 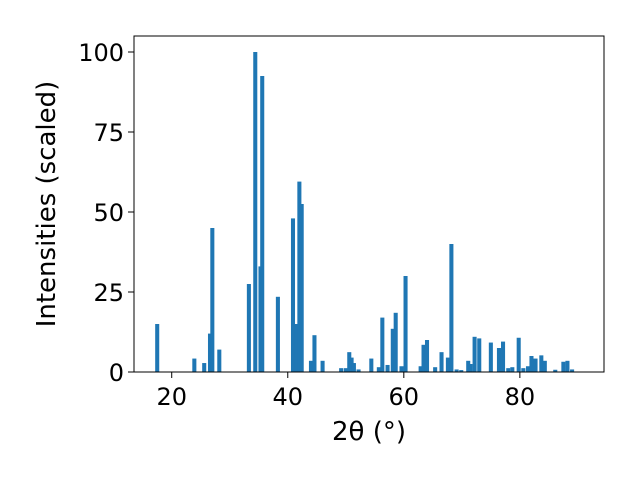 What do you see at coordinates (287, 397) in the screenshot?
I see `x-tick-label: 40` at bounding box center [287, 397].